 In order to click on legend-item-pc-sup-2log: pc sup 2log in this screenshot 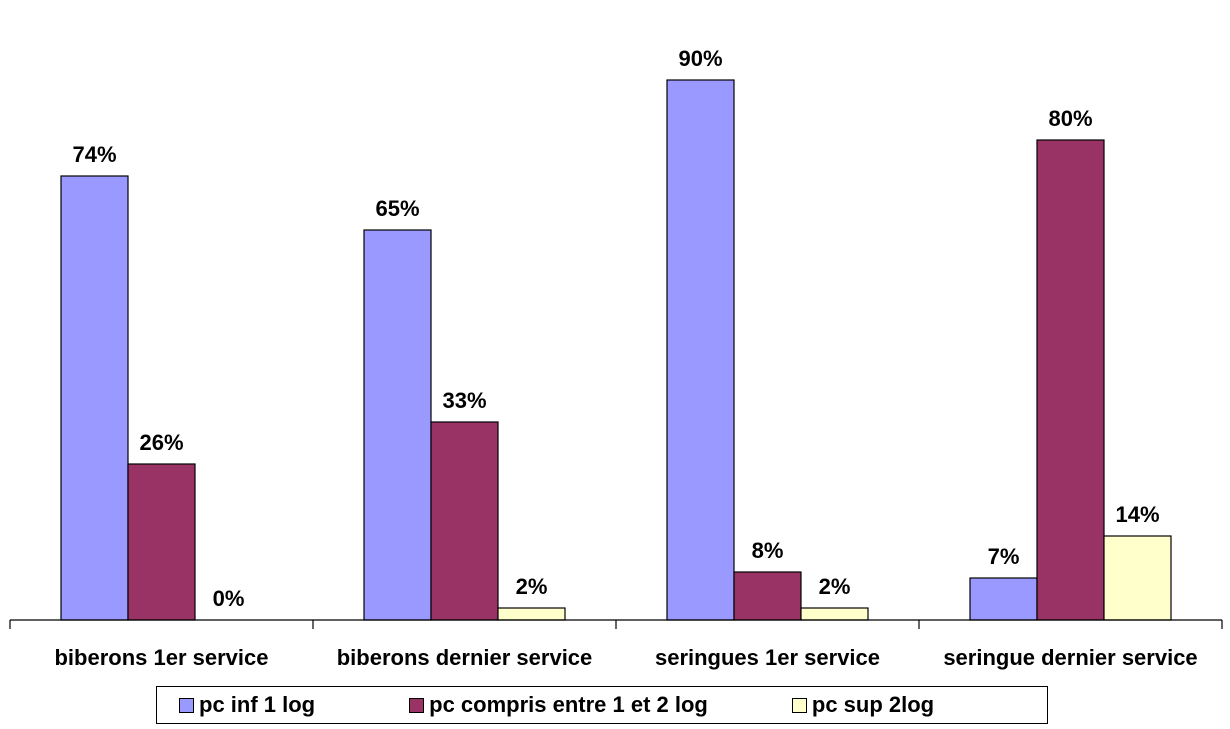, I will do `click(863, 705)`.